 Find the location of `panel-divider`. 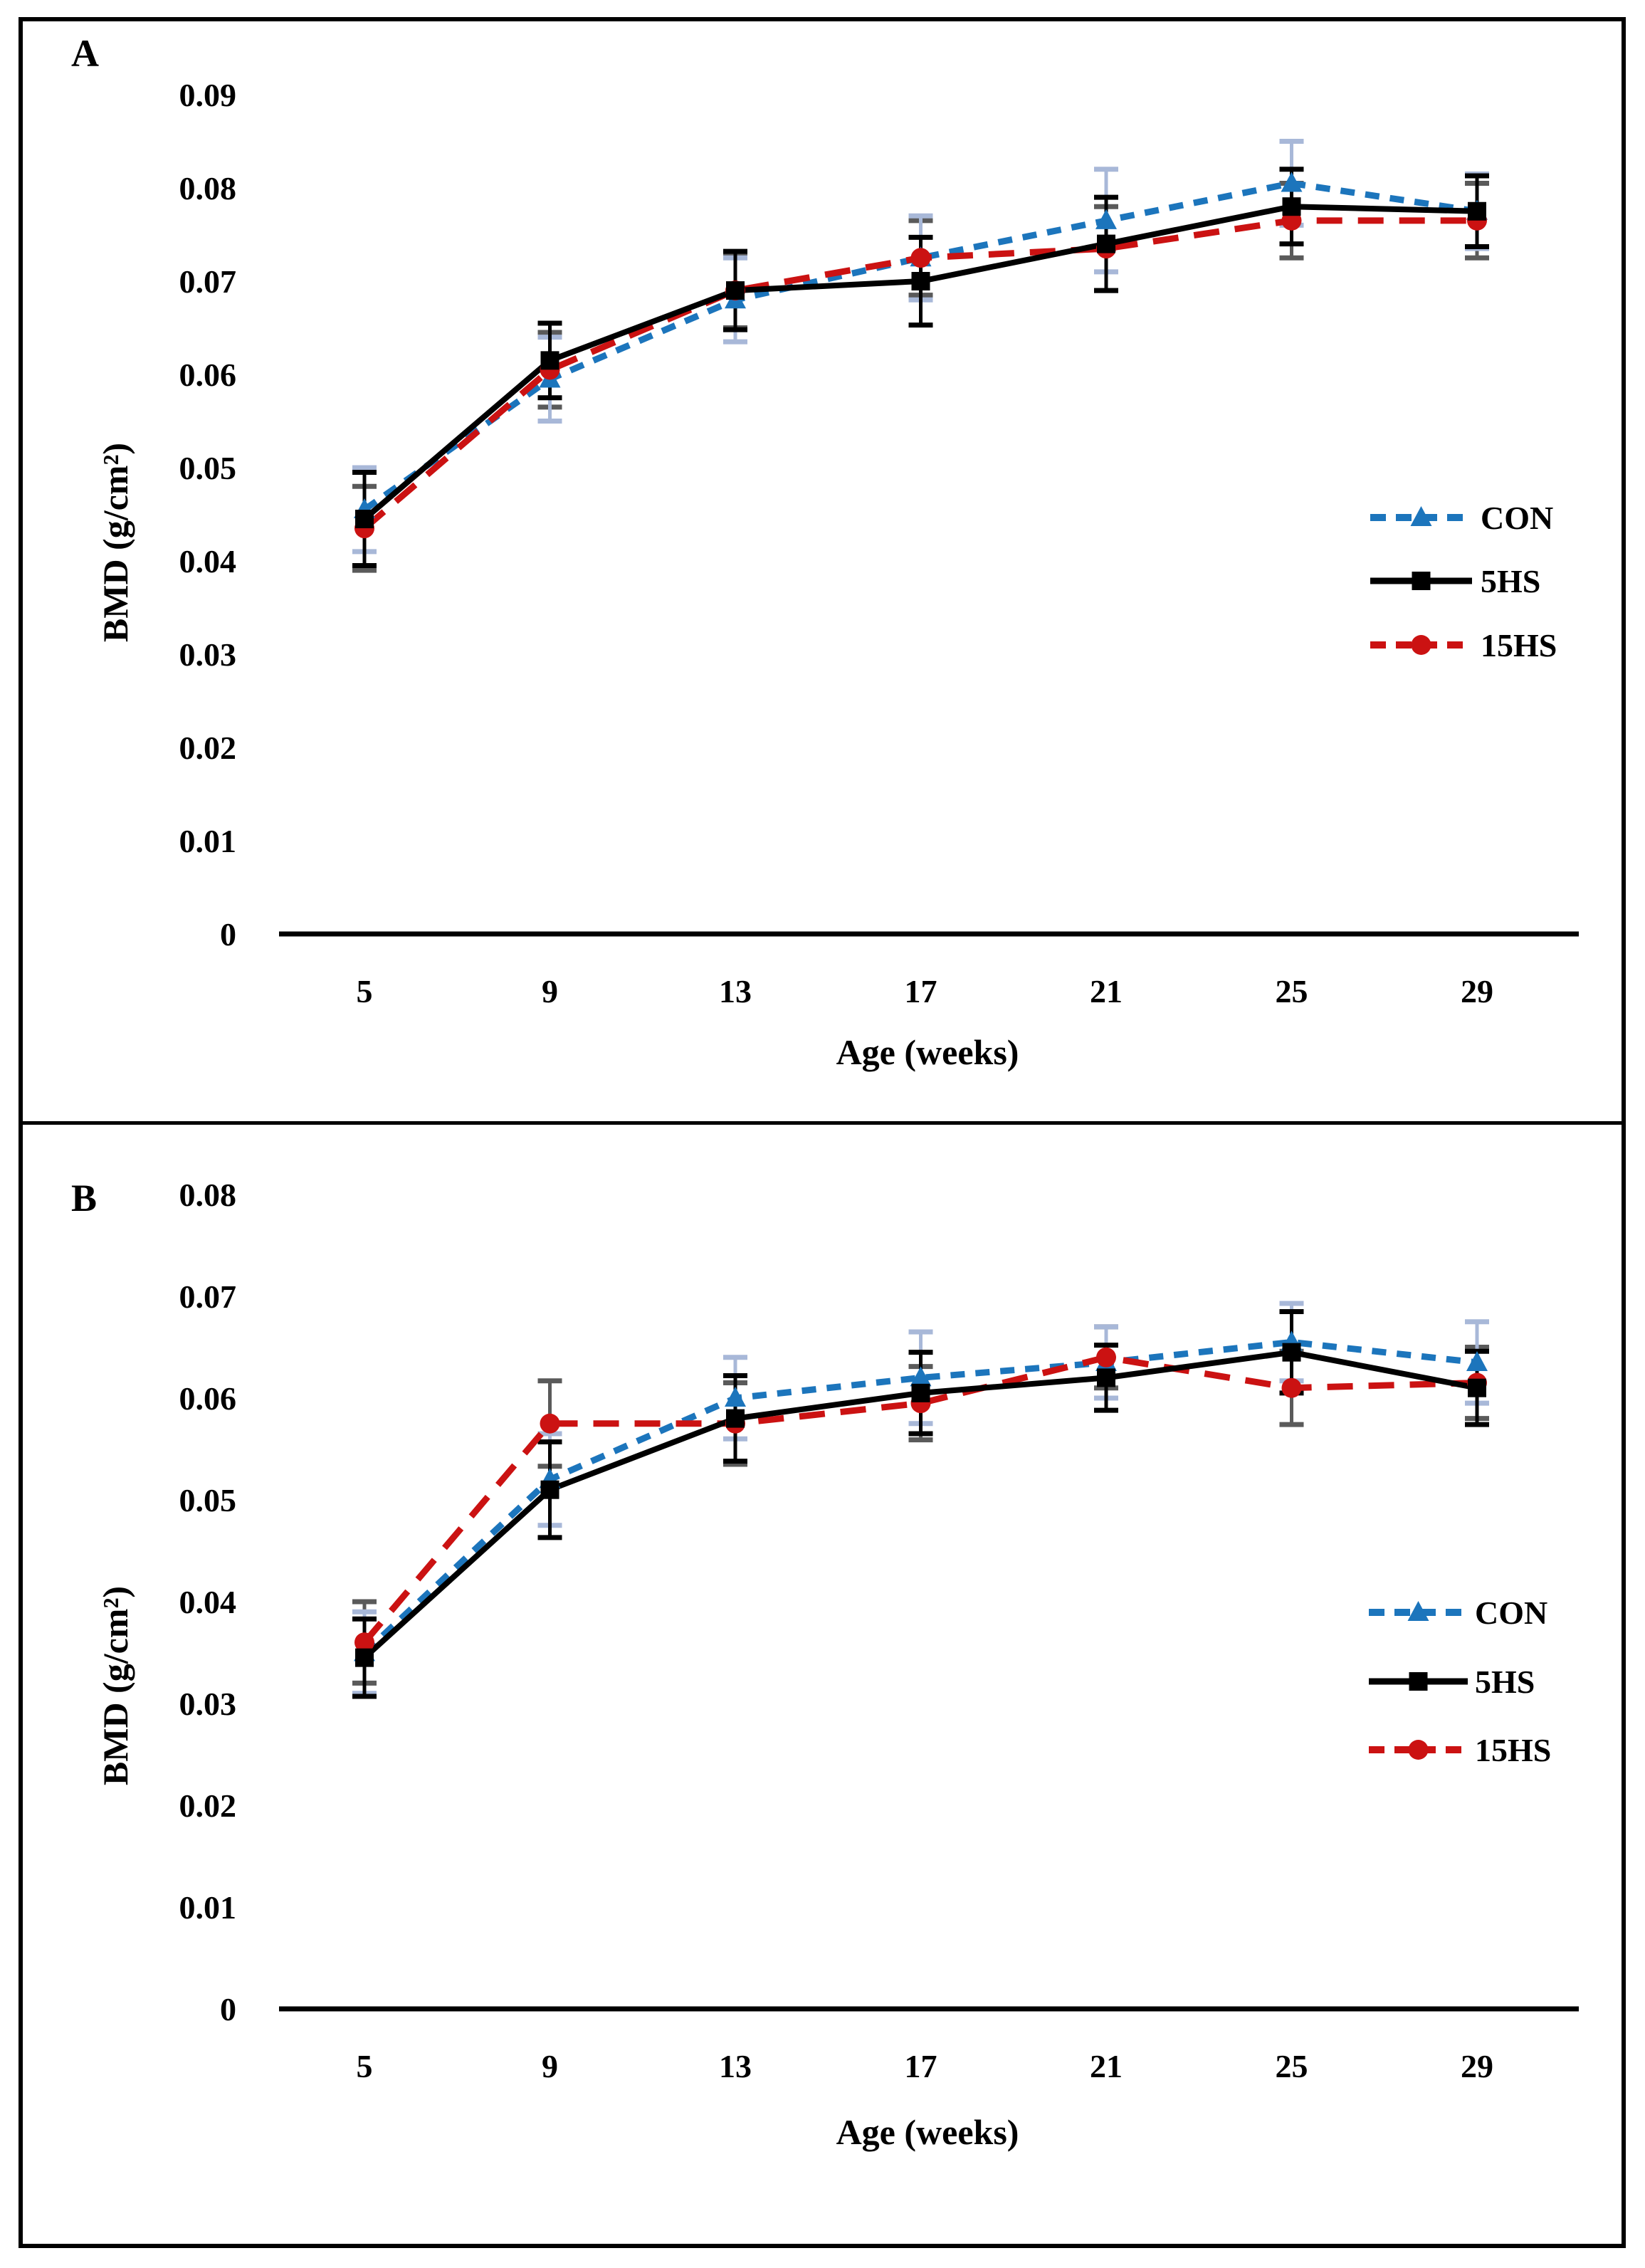

panel-divider is located at coordinates (822, 1123).